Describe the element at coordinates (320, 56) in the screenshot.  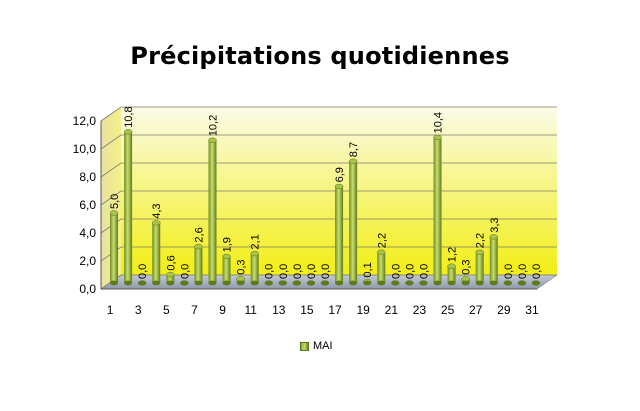
I see `chart-title: Précipitations quotidiennes` at that location.